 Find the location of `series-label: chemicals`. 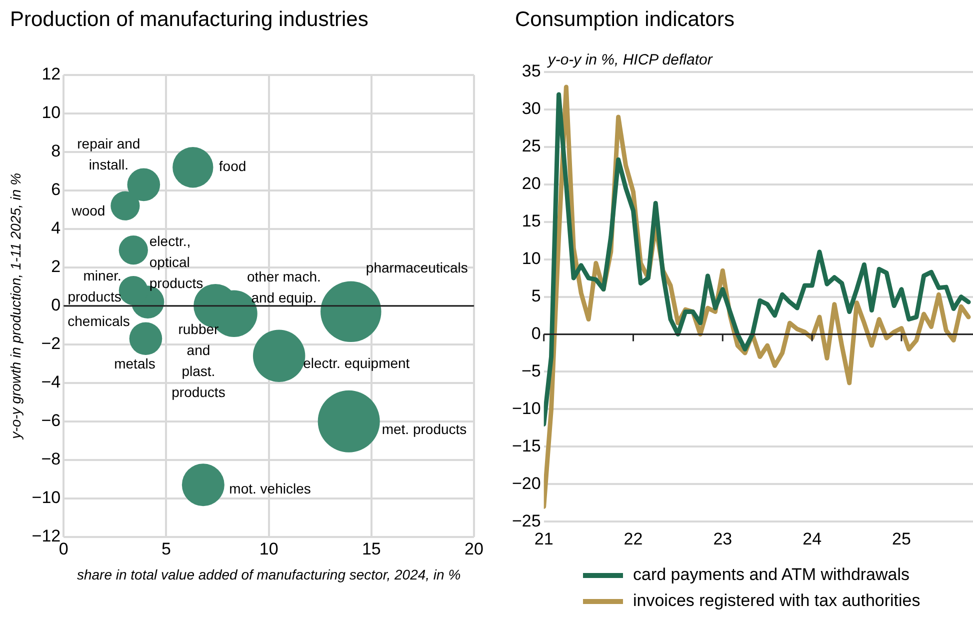

series-label: chemicals is located at coordinates (99, 320).